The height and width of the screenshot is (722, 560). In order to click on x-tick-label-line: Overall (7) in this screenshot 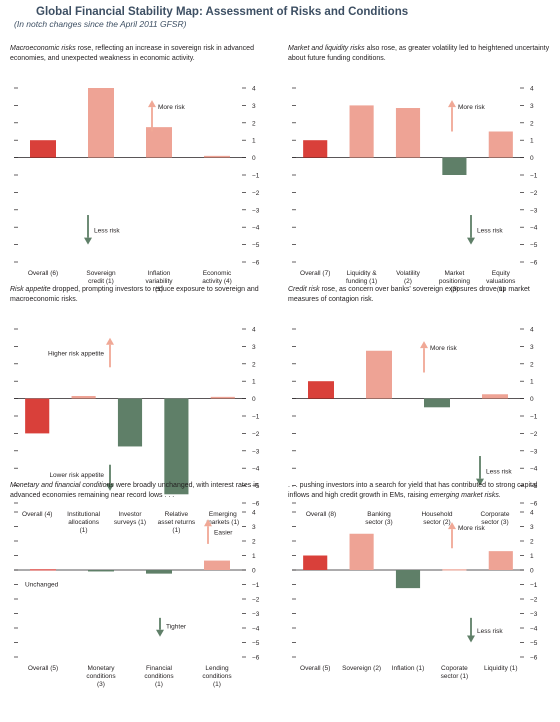, I will do `click(315, 273)`.